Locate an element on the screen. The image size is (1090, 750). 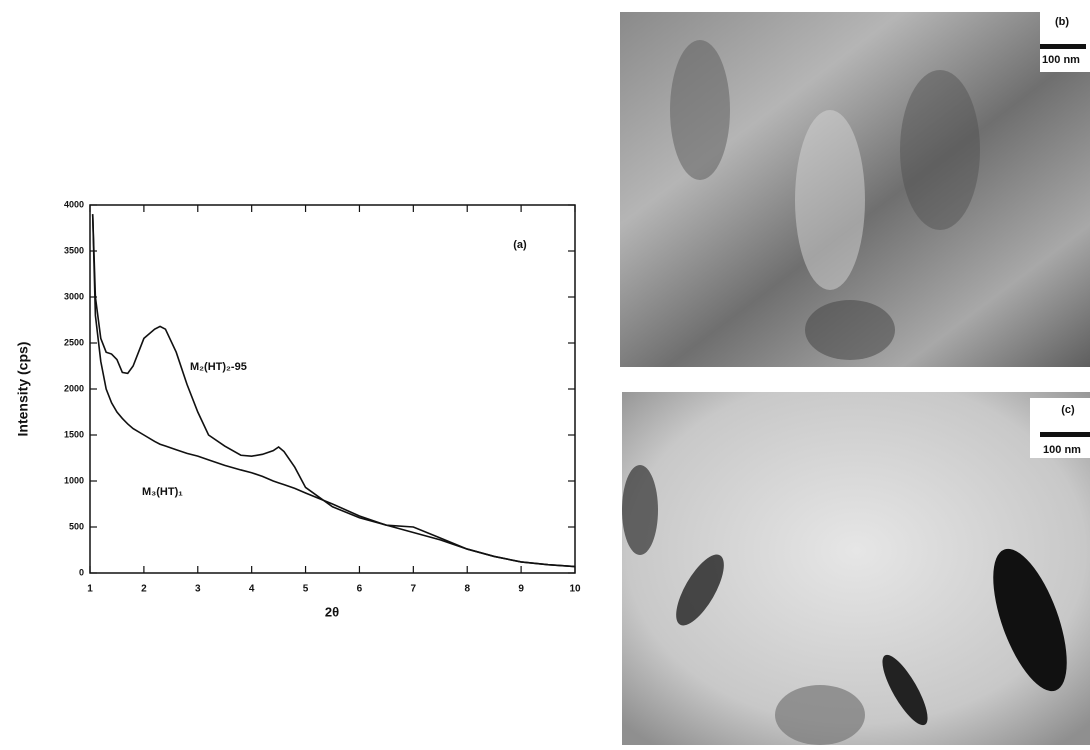
x-tick-label: 10 is located at coordinates (575, 589).